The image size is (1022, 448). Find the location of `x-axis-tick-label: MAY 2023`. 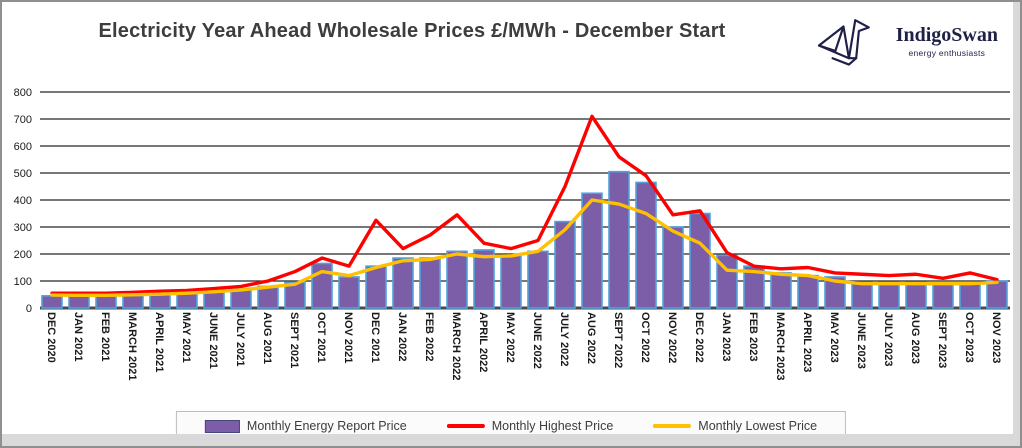

x-axis-tick-label: MAY 2023 is located at coordinates (834, 337).